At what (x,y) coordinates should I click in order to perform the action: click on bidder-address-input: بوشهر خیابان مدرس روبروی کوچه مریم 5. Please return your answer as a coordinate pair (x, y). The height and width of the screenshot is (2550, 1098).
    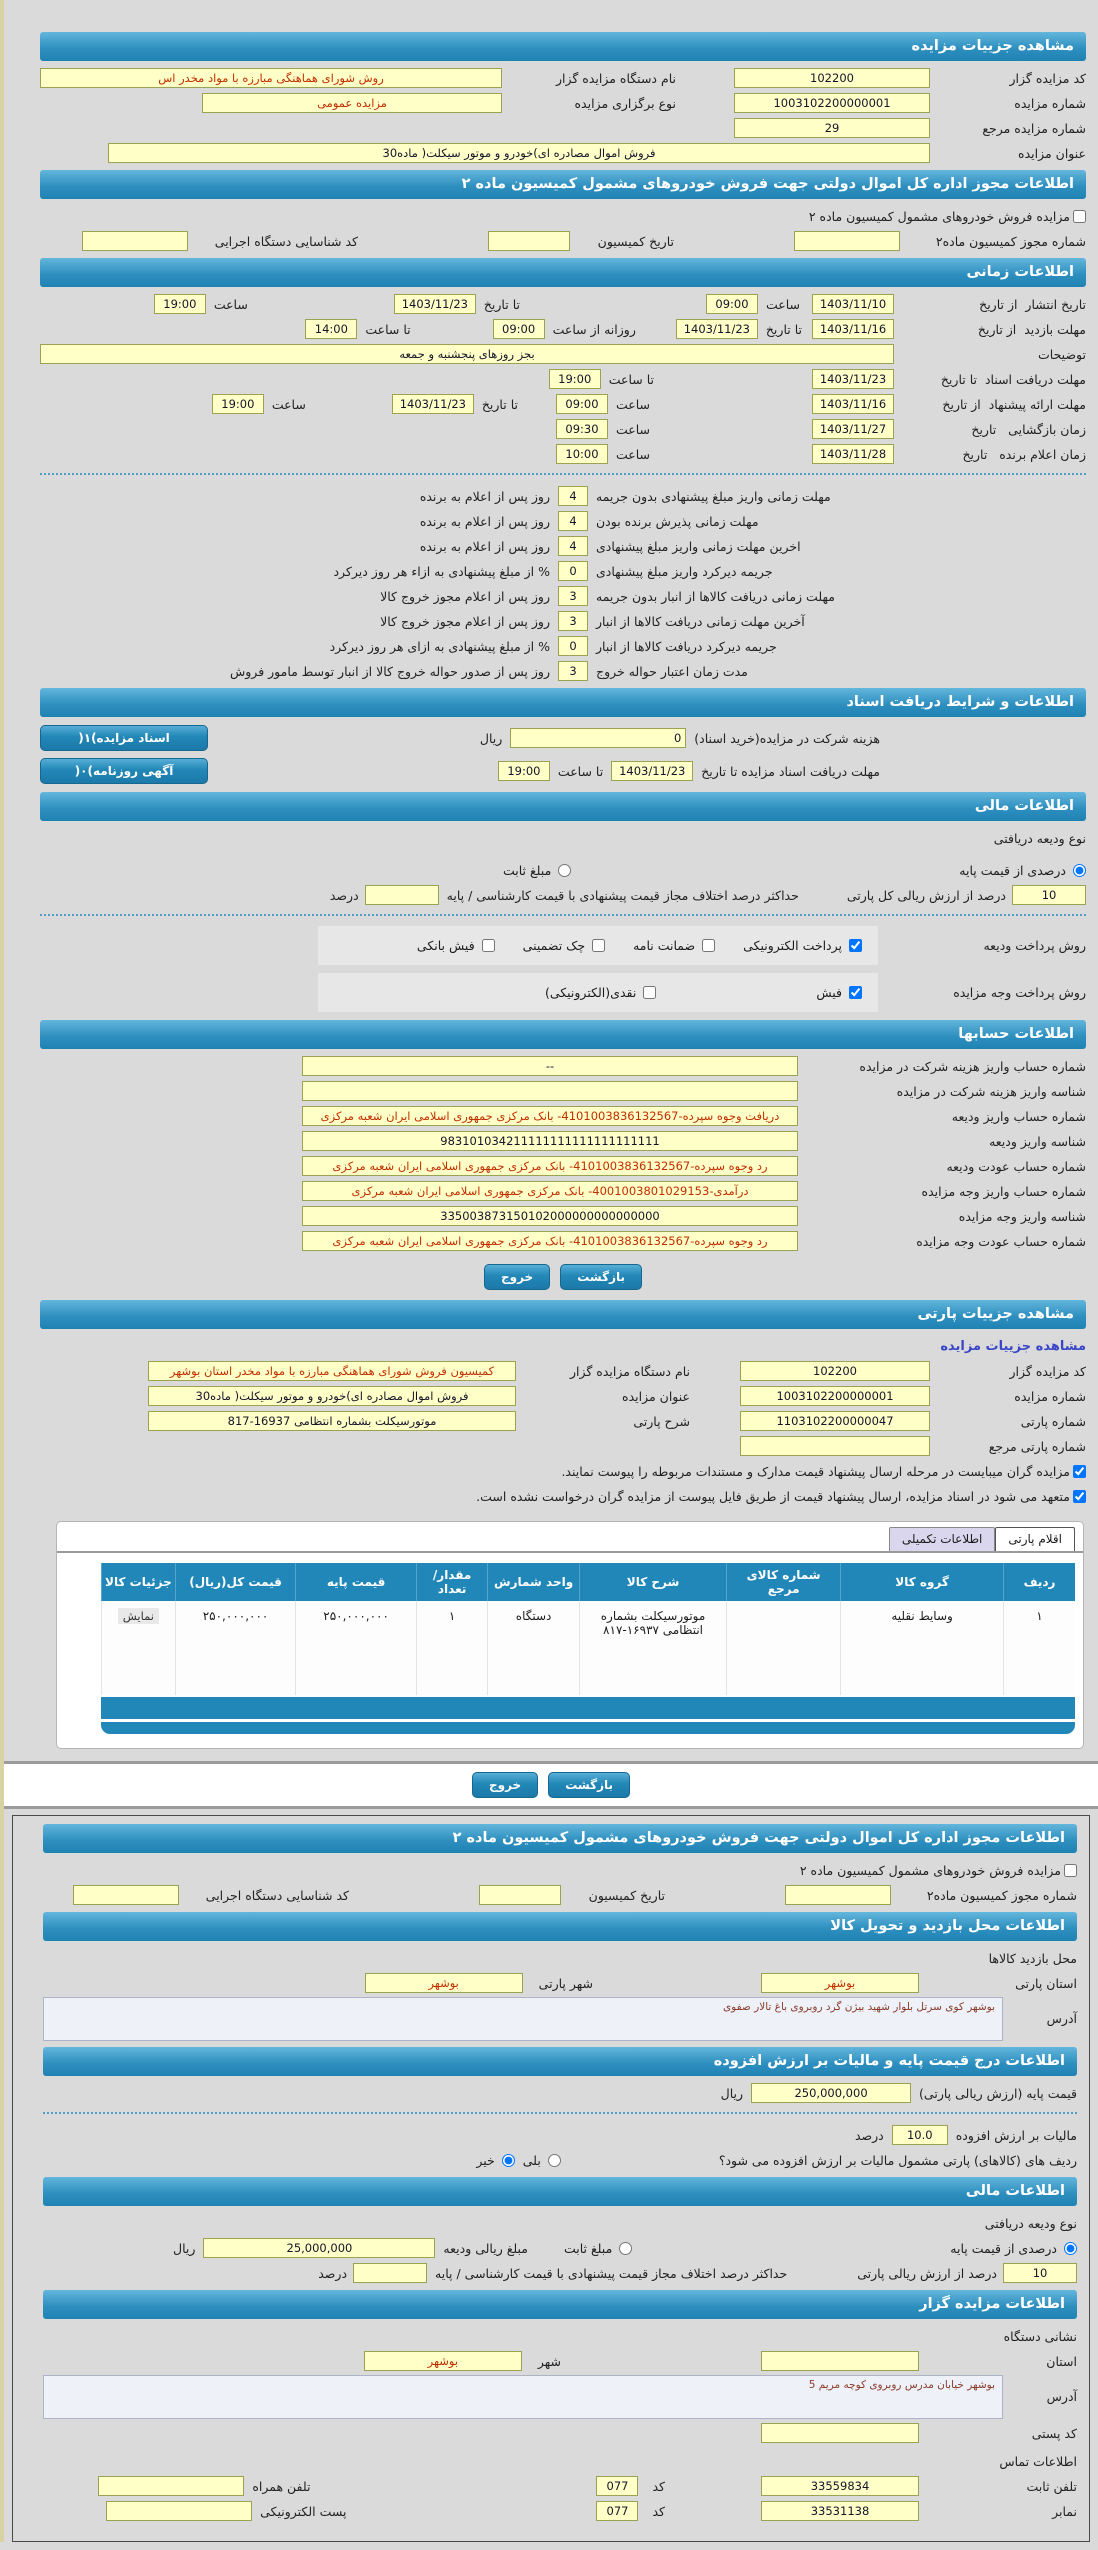
    Looking at the image, I should click on (523, 2397).